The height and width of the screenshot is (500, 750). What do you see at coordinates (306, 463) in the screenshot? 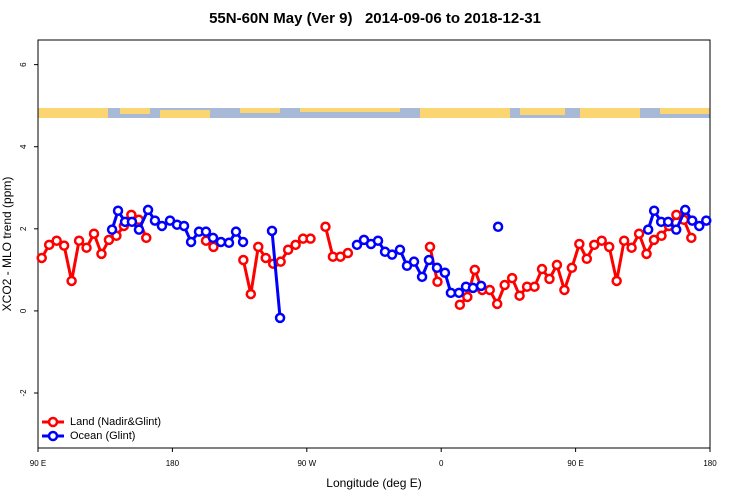
I see `x-tick-label: 90 W` at bounding box center [306, 463].